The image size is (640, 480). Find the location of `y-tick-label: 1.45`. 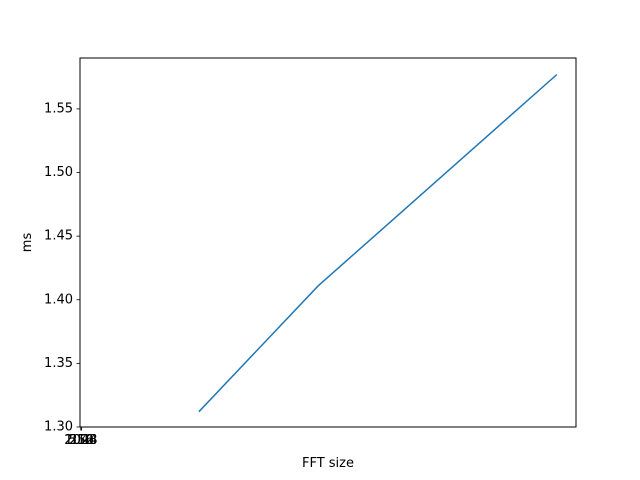

y-tick-label: 1.45 is located at coordinates (58, 236).